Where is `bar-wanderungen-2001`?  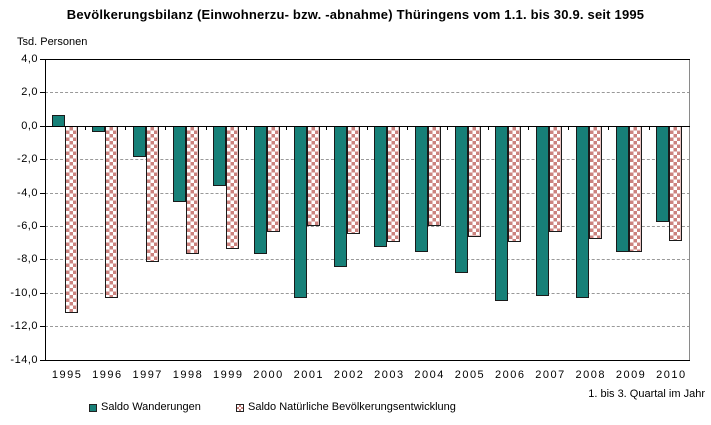 bar-wanderungen-2001 is located at coordinates (300, 212).